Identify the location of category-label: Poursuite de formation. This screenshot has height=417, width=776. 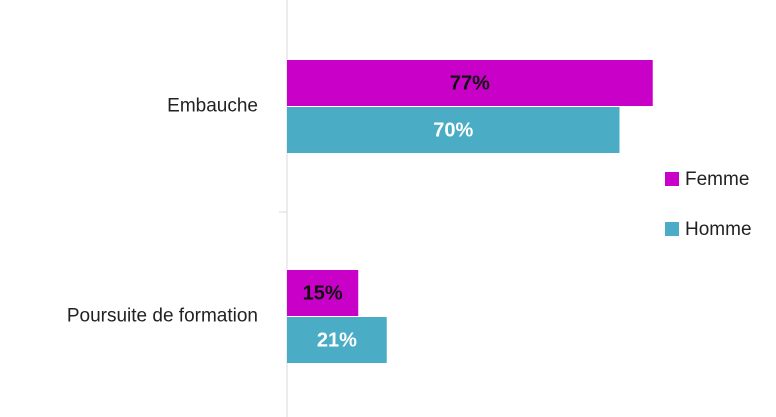
(162, 316).